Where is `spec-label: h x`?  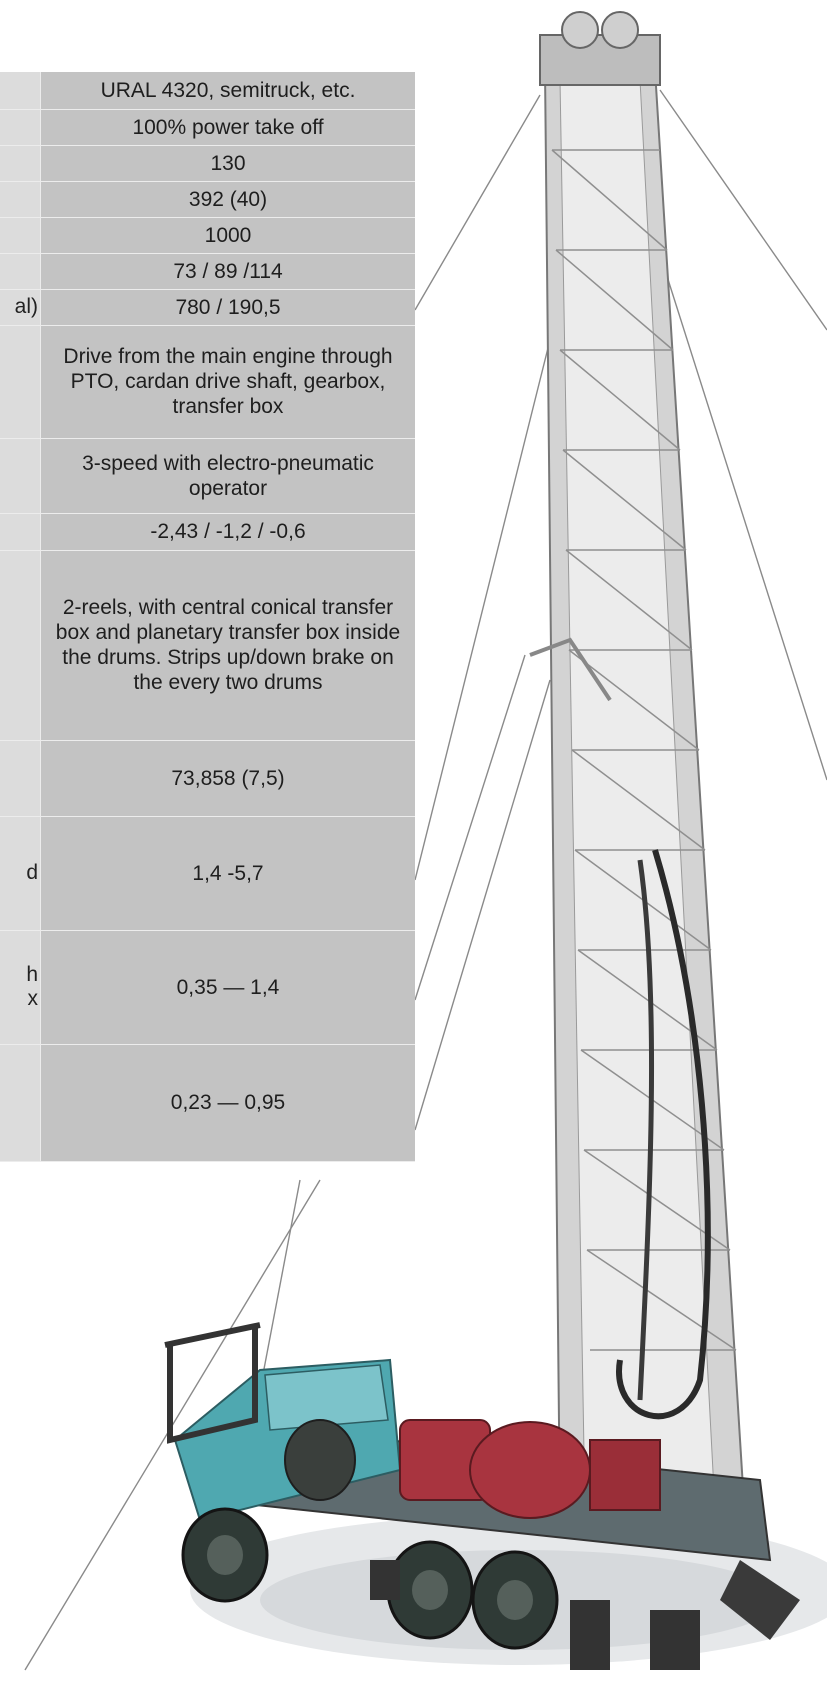
spec-label: h x is located at coordinates (20, 987).